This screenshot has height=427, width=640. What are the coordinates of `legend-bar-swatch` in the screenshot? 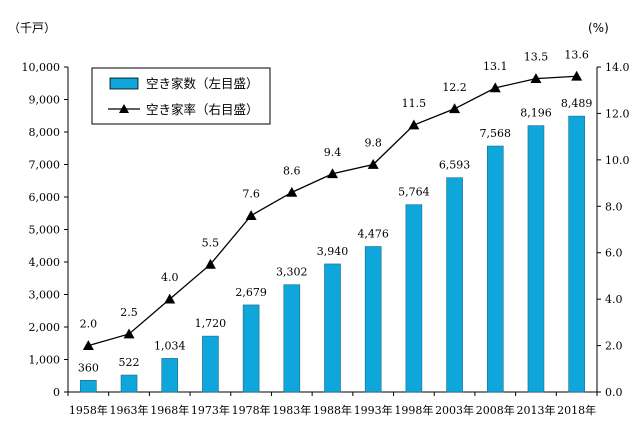 It's located at (124, 83).